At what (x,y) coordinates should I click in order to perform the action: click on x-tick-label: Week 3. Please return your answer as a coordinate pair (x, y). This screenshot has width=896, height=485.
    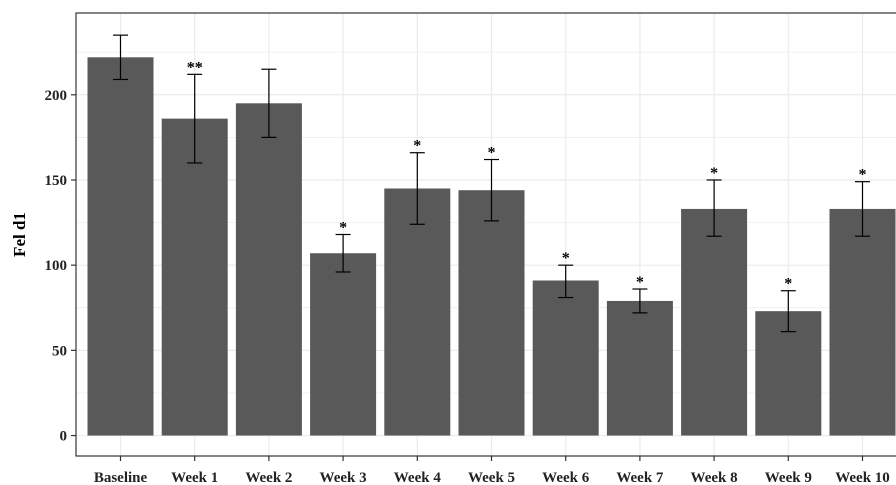
    Looking at the image, I should click on (343, 477).